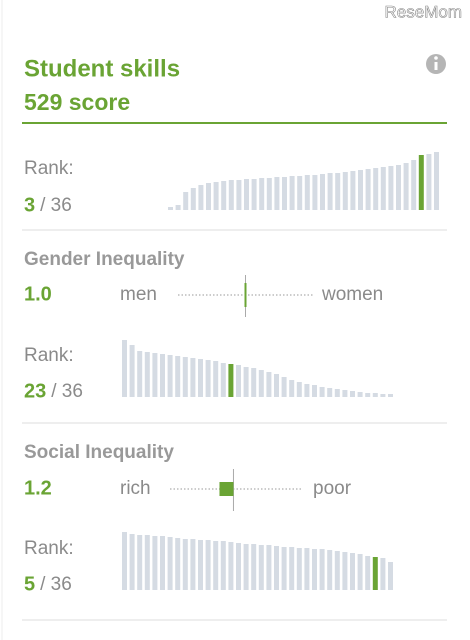 The height and width of the screenshot is (640, 470). Describe the element at coordinates (102, 68) in the screenshot. I see `title: Student skills` at that location.